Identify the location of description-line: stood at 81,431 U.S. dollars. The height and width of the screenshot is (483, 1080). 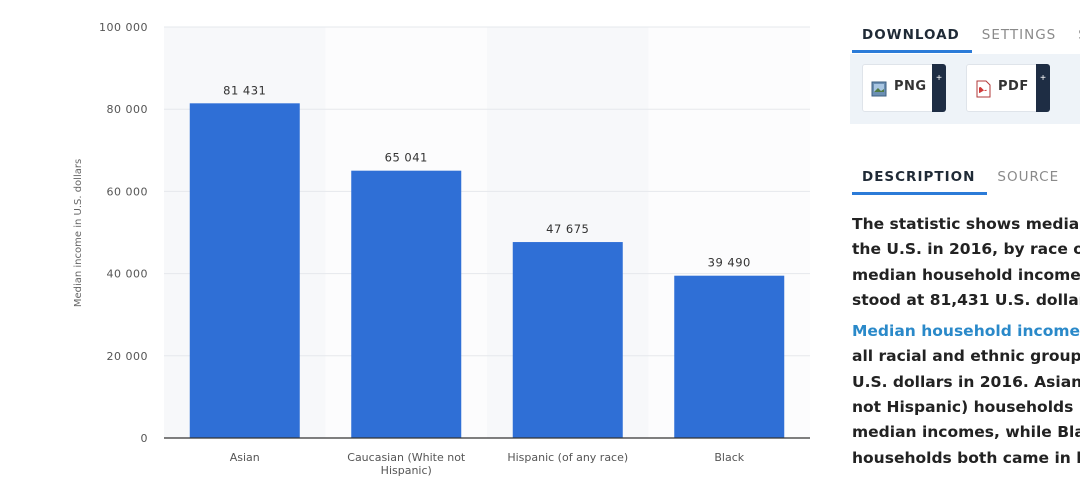
(966, 299).